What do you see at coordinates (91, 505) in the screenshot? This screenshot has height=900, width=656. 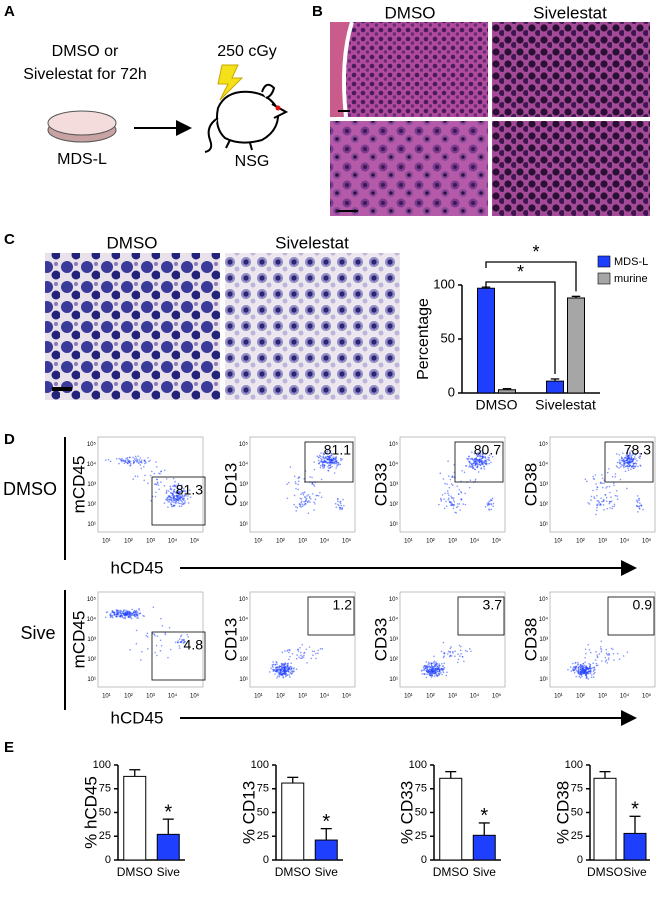 I see `y-tick-label: 10²` at bounding box center [91, 505].